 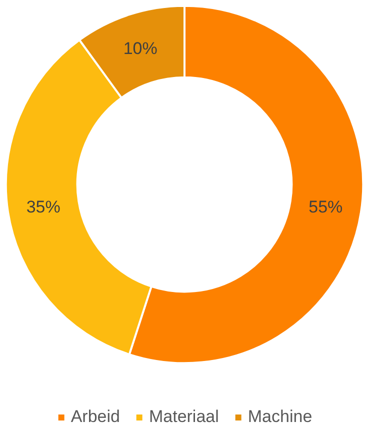 I want to click on data-label: 35%, so click(x=43, y=206).